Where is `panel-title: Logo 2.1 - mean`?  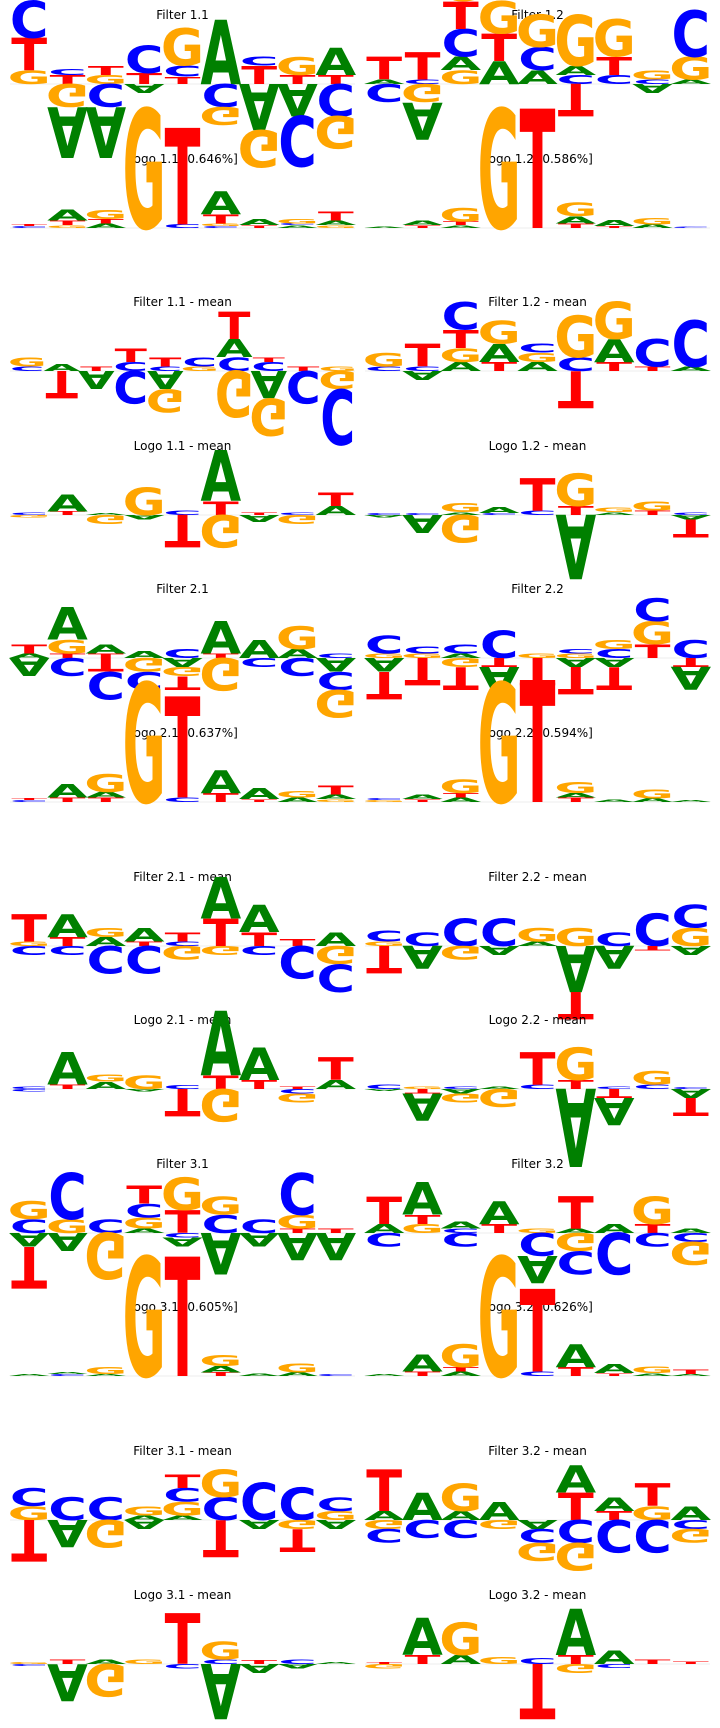
panel-title: Logo 2.1 - mean is located at coordinates (182, 1020).